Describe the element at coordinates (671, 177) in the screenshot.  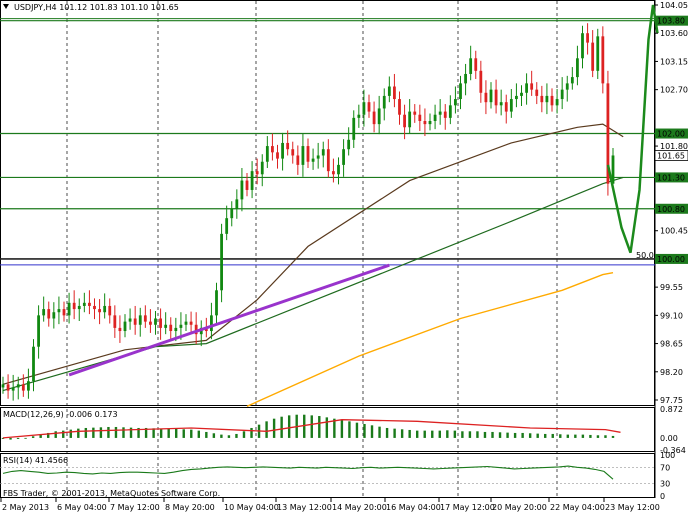
I see `price-tag-label: 101.30` at that location.